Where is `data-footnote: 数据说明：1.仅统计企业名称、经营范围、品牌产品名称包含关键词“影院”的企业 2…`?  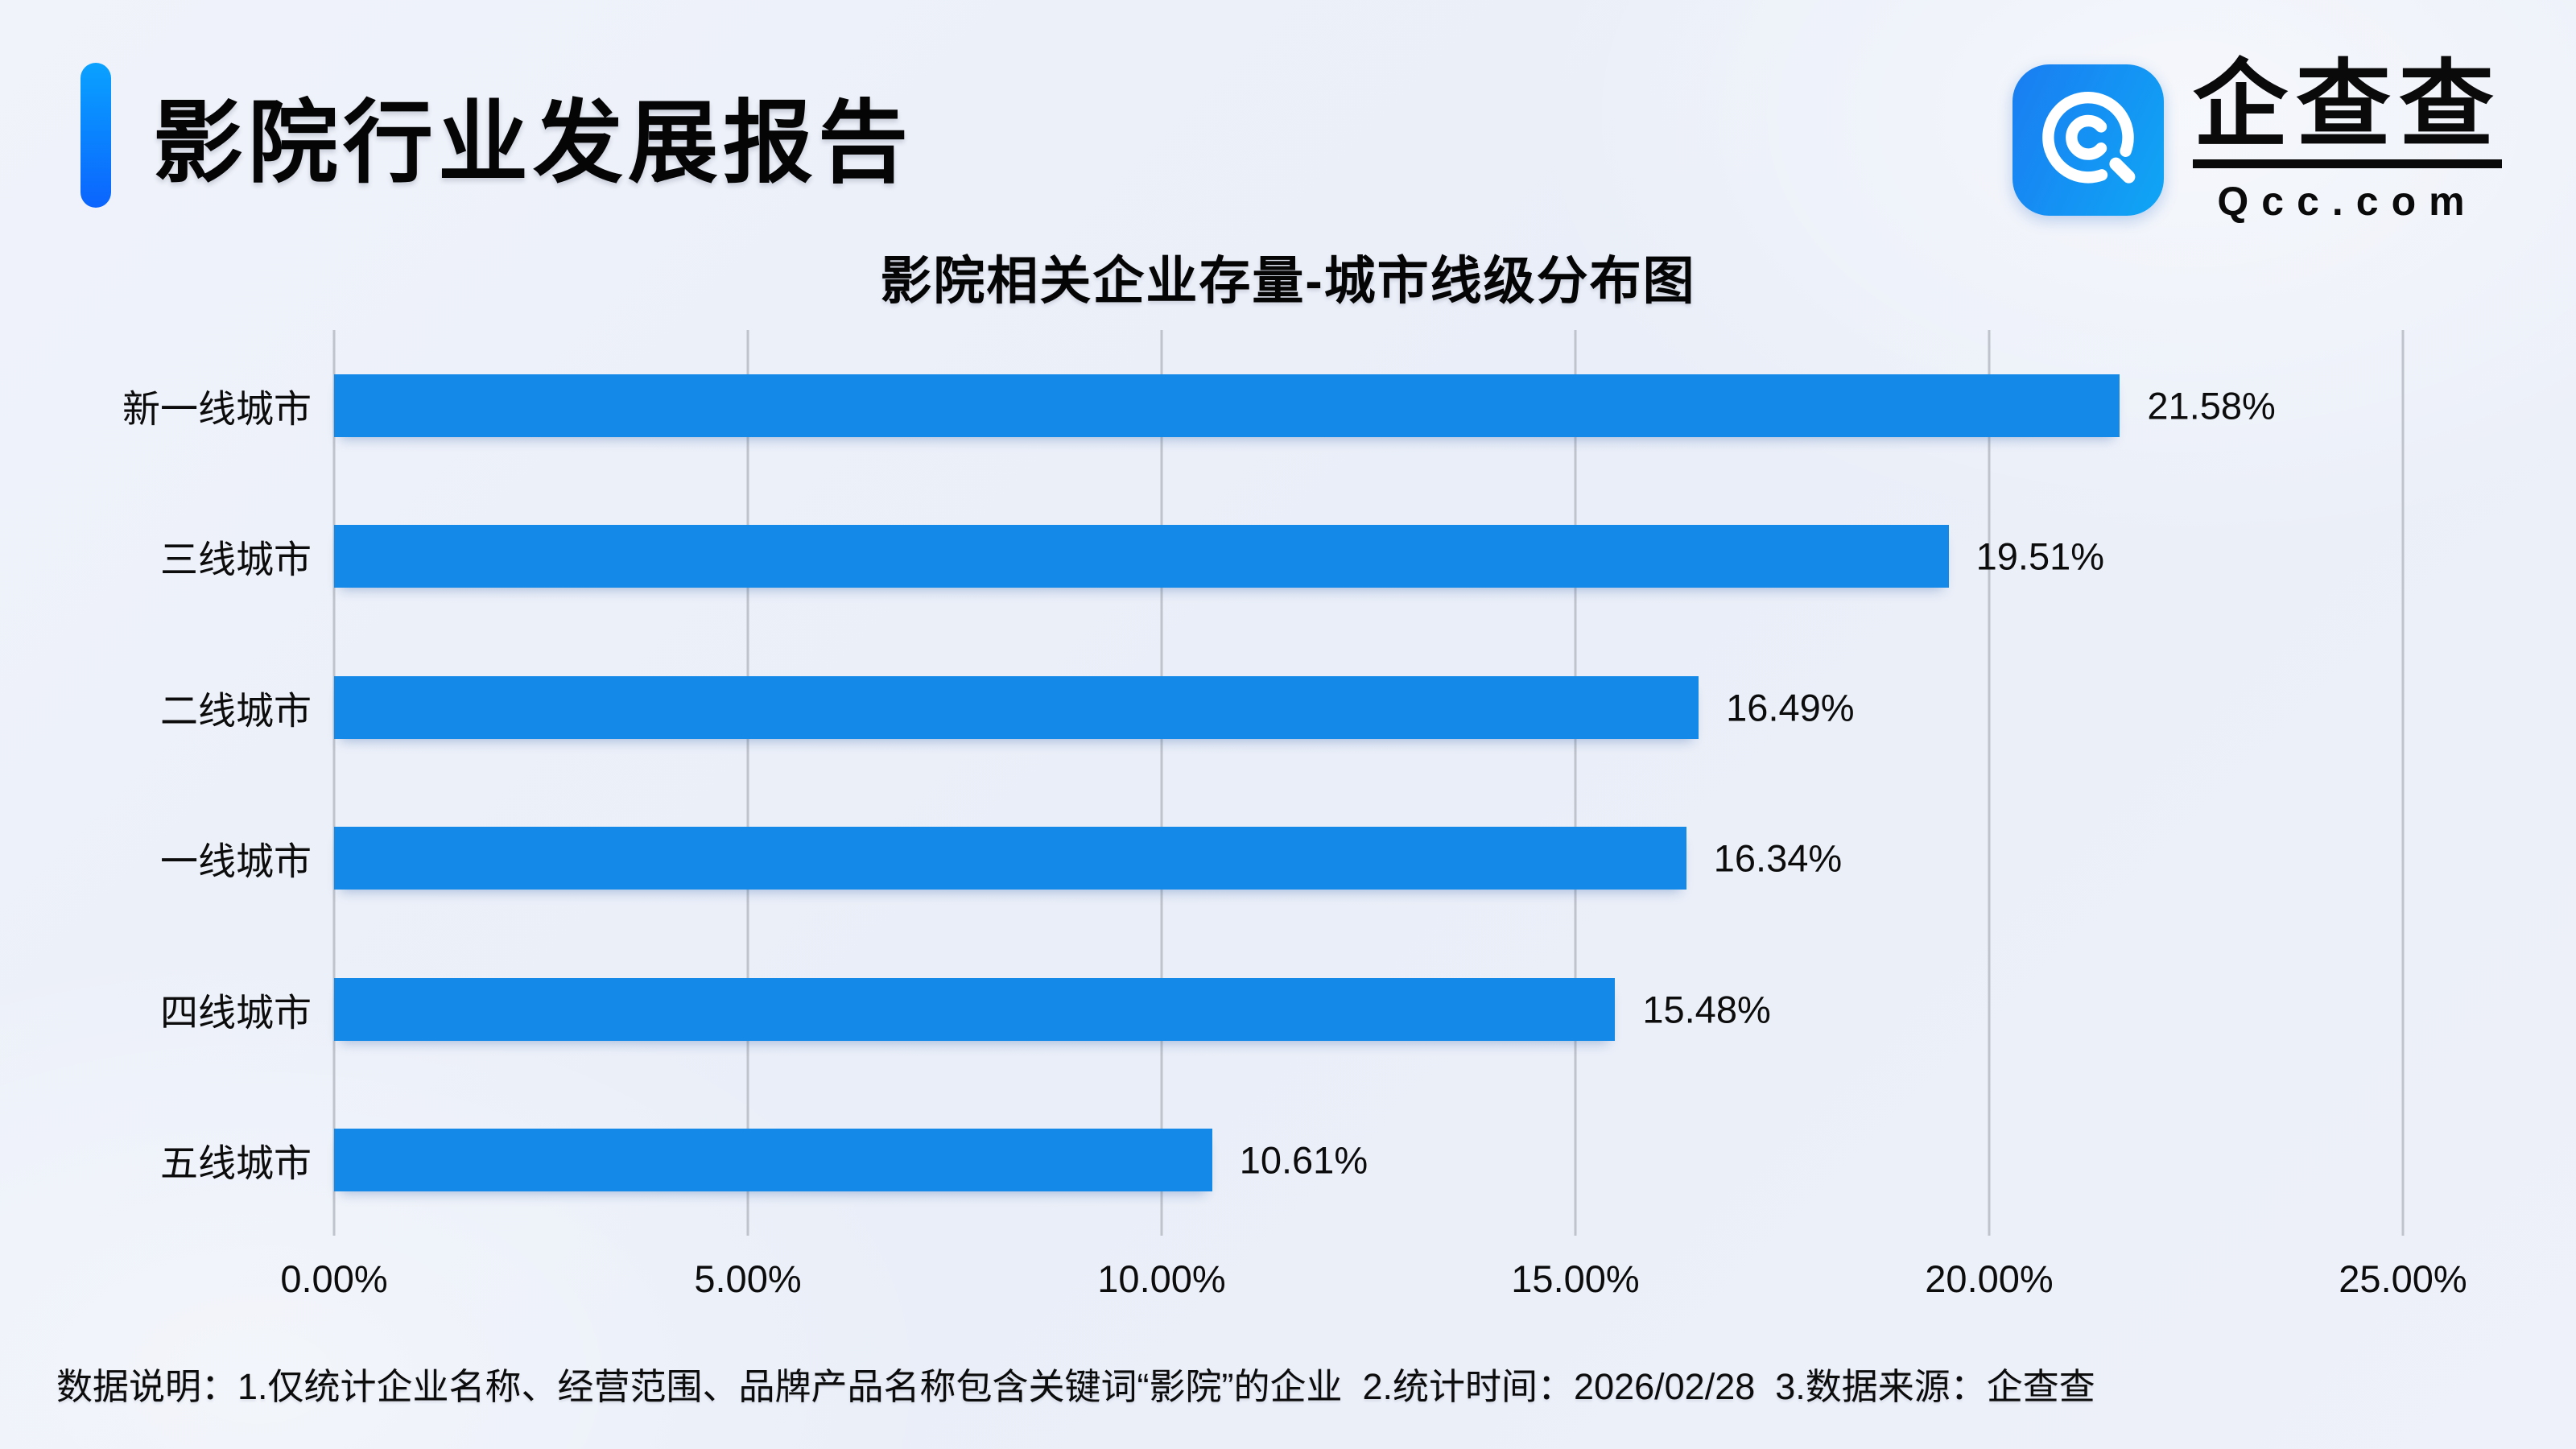
data-footnote: 数据说明：1.仅统计企业名称、经营范围、品牌产品名称包含关键词“影院”的企业 2… is located at coordinates (1075, 1386).